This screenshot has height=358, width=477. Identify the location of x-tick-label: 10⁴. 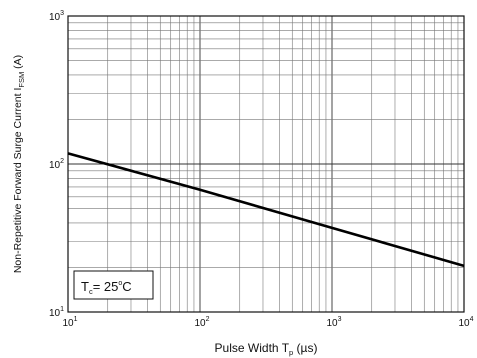
(465, 322).